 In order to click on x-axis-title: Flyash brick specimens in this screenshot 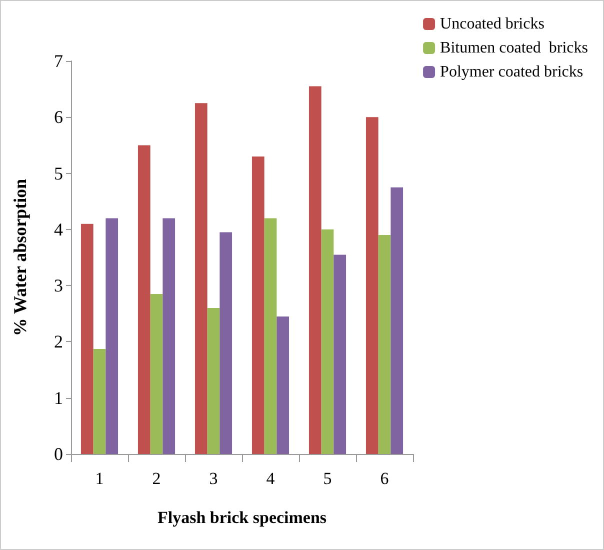, I will do `click(242, 517)`.